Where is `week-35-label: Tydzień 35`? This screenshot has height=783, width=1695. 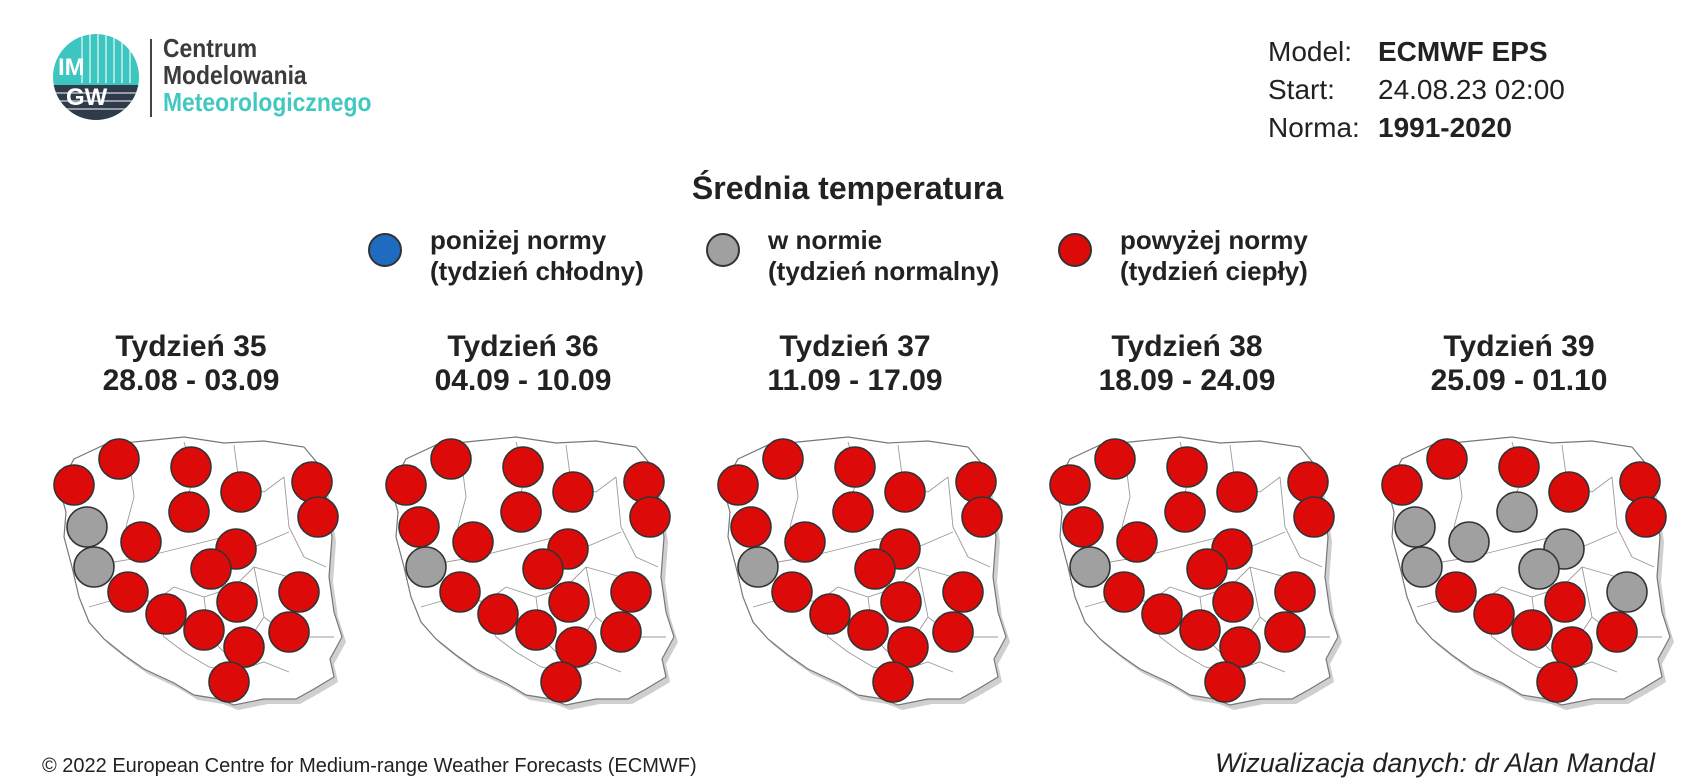
week-35-label: Tydzień 35 is located at coordinates (191, 346).